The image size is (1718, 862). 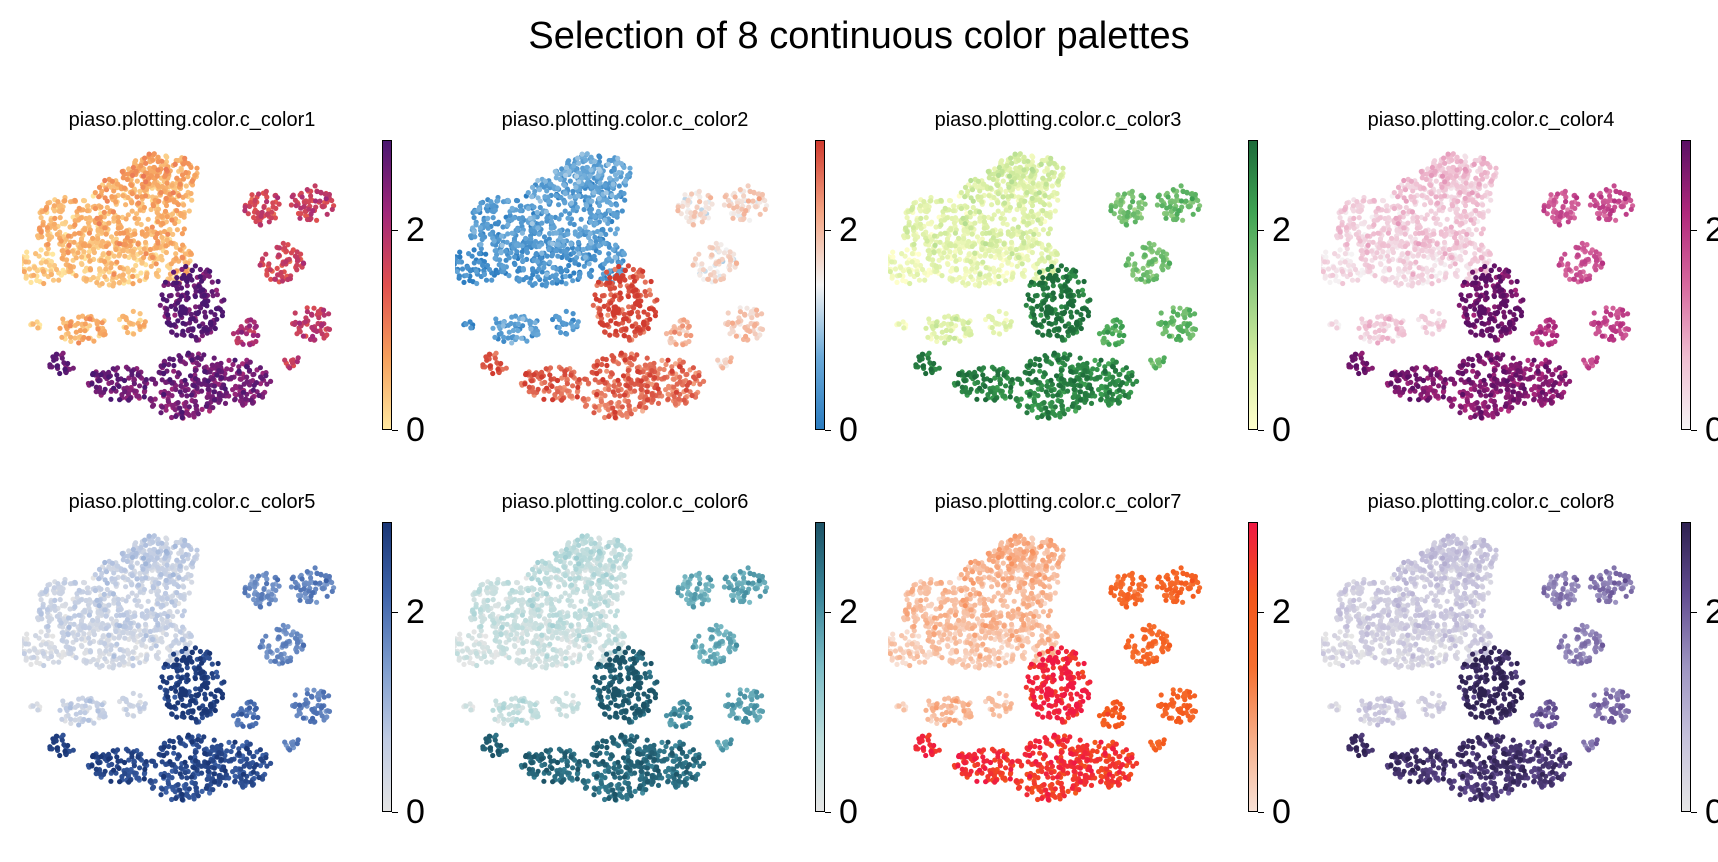 What do you see at coordinates (828, 230) in the screenshot?
I see `colorbar-tick` at bounding box center [828, 230].